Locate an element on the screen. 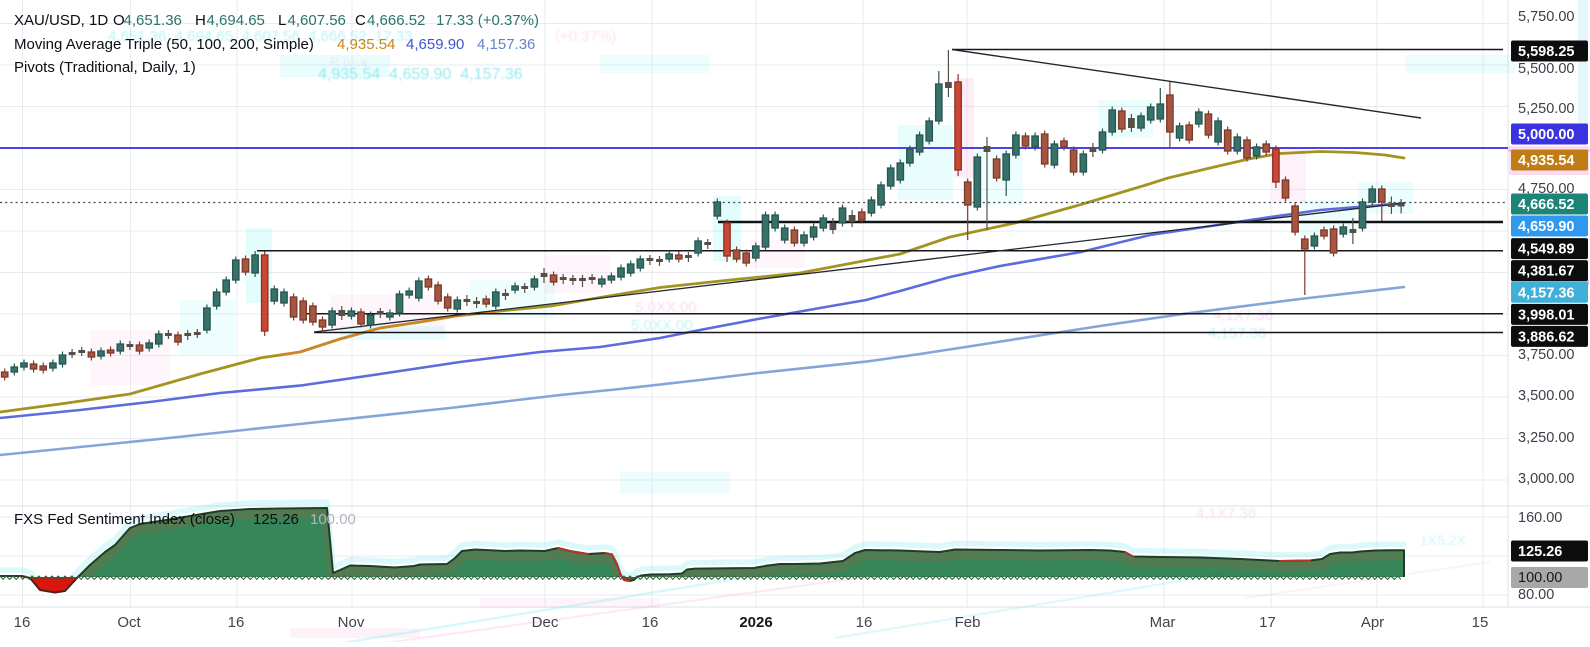 The height and width of the screenshot is (647, 1590). svg-text: H is located at coordinates (200, 20).